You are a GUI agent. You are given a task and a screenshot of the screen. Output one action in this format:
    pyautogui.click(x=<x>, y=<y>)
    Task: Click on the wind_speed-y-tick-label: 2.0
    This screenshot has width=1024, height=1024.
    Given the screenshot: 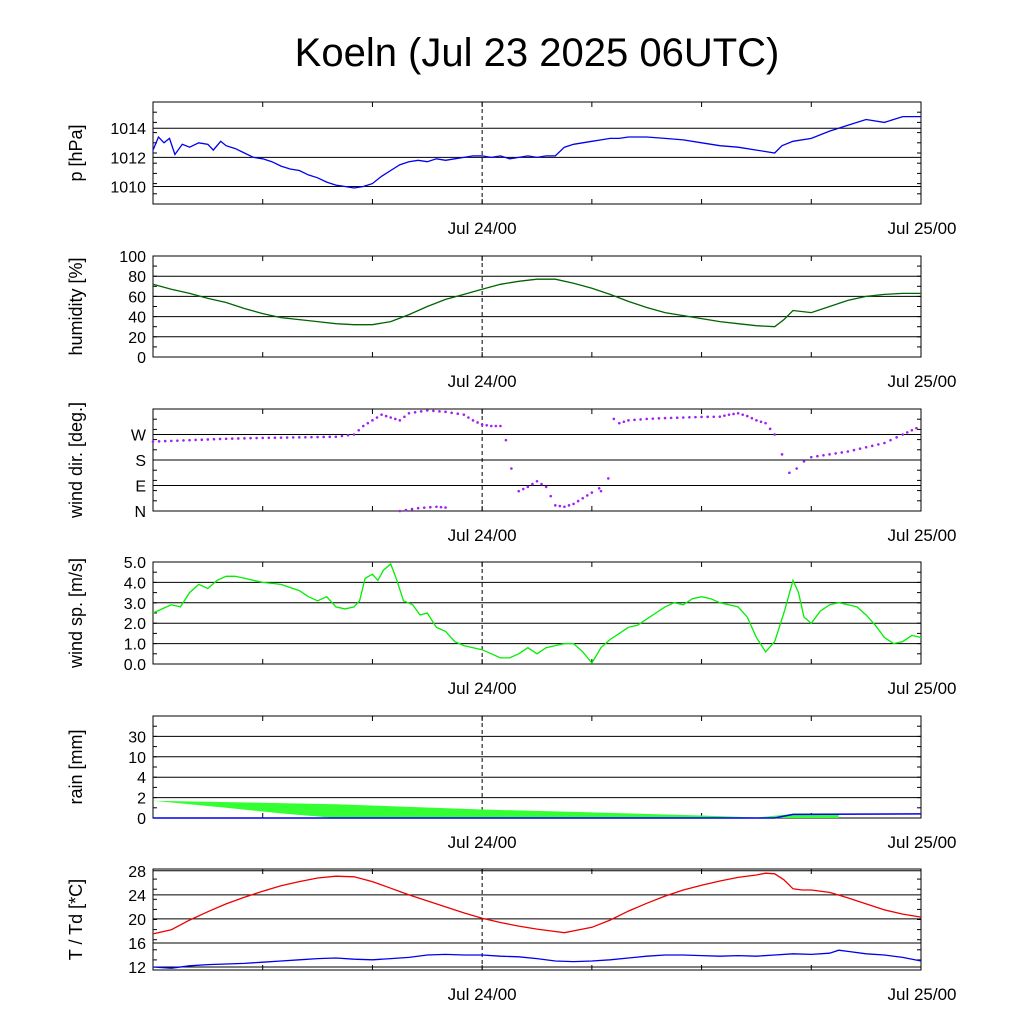 What is the action you would take?
    pyautogui.click(x=135, y=624)
    